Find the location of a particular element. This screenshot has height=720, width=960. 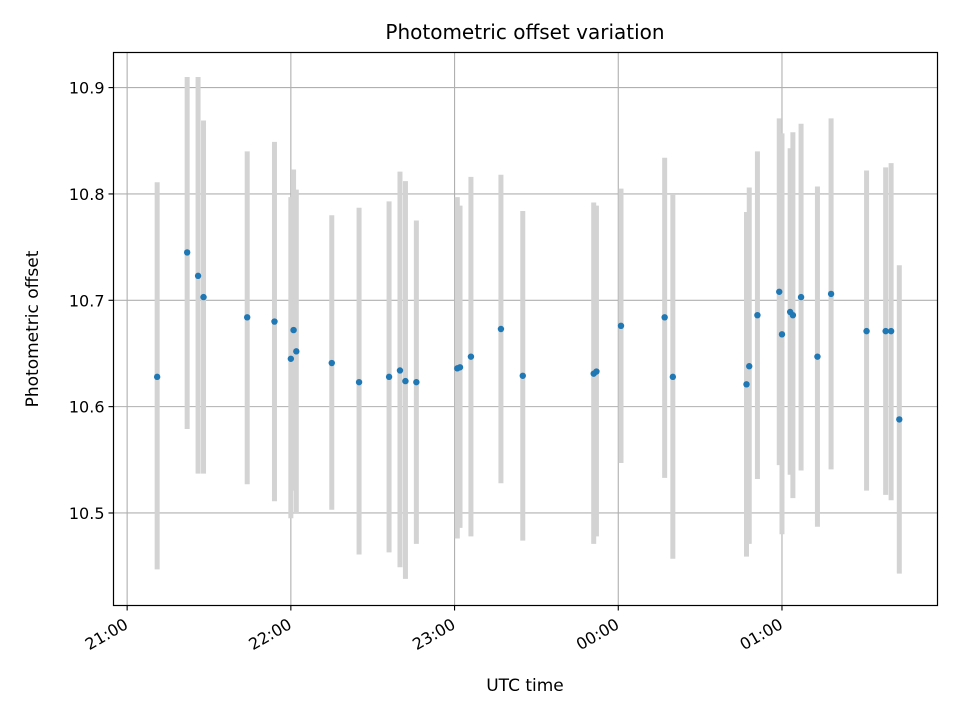

y-tick-label: 10.8 is located at coordinates (87, 194).